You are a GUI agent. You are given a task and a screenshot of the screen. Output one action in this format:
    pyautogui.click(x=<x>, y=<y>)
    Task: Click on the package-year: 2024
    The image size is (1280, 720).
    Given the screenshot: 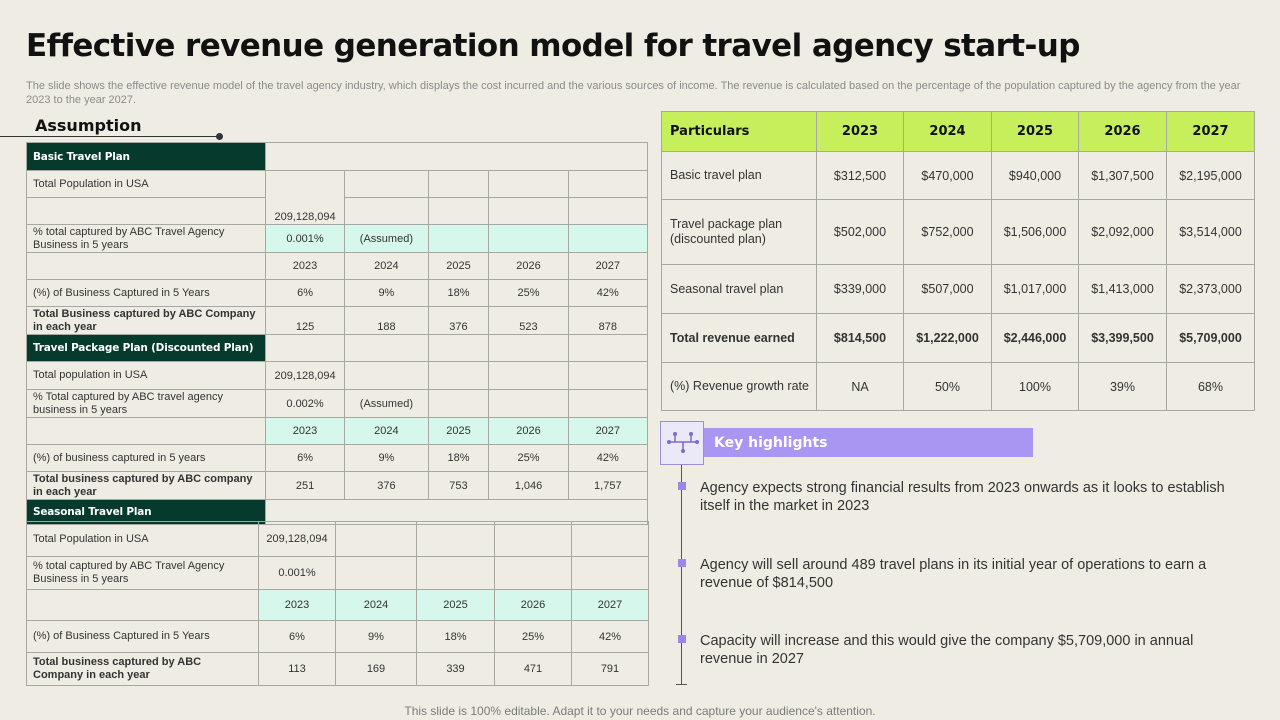 What is the action you would take?
    pyautogui.click(x=386, y=431)
    